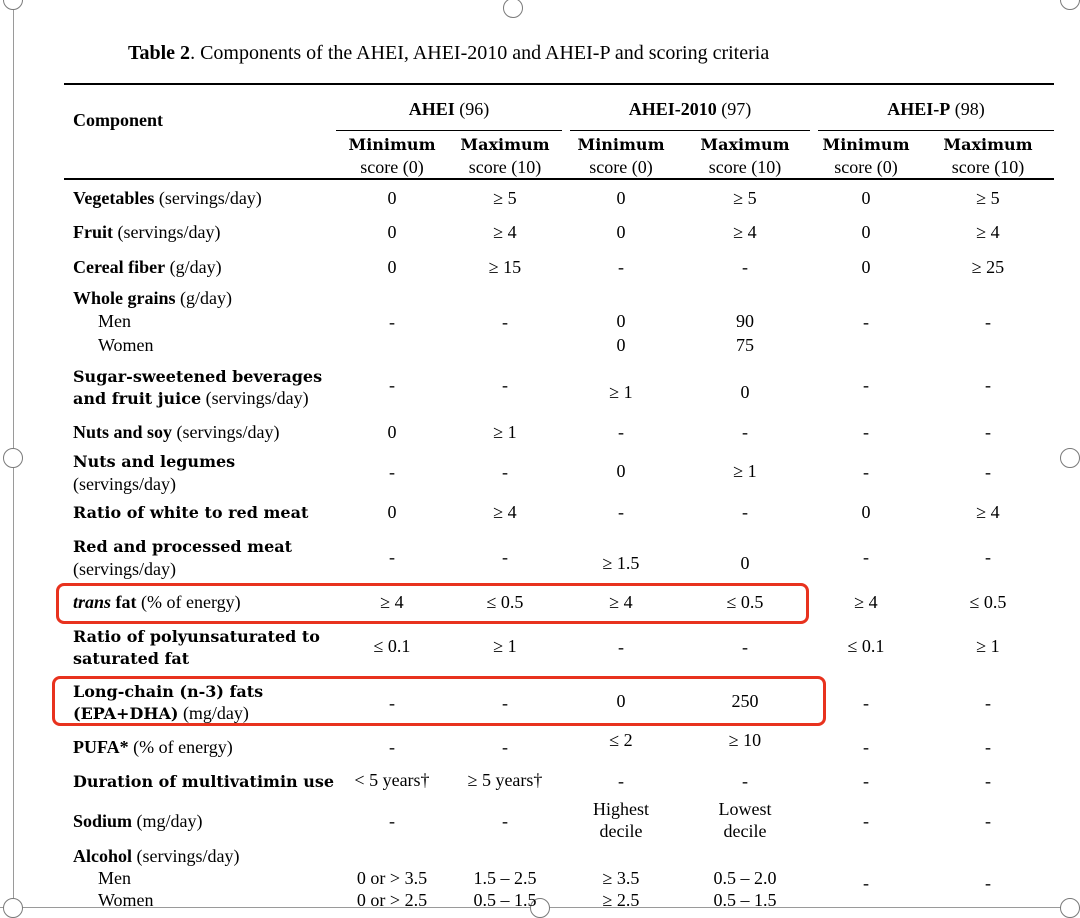 The width and height of the screenshot is (1080, 918). What do you see at coordinates (505, 878) in the screenshot?
I see `table-cell: 1.5 – 2.5` at bounding box center [505, 878].